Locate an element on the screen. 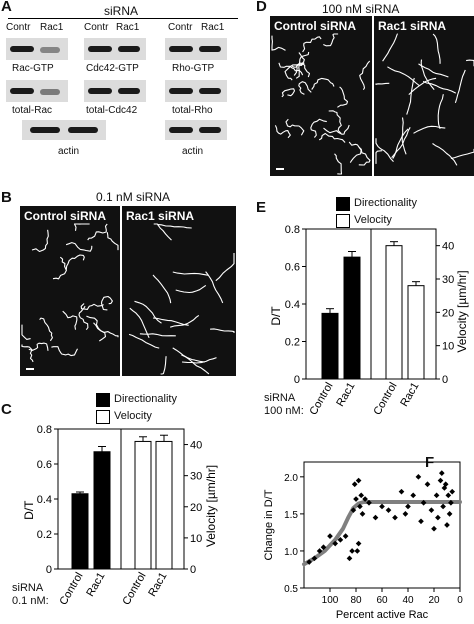  micrograph-b-control: Control siRNA is located at coordinates (70, 291).